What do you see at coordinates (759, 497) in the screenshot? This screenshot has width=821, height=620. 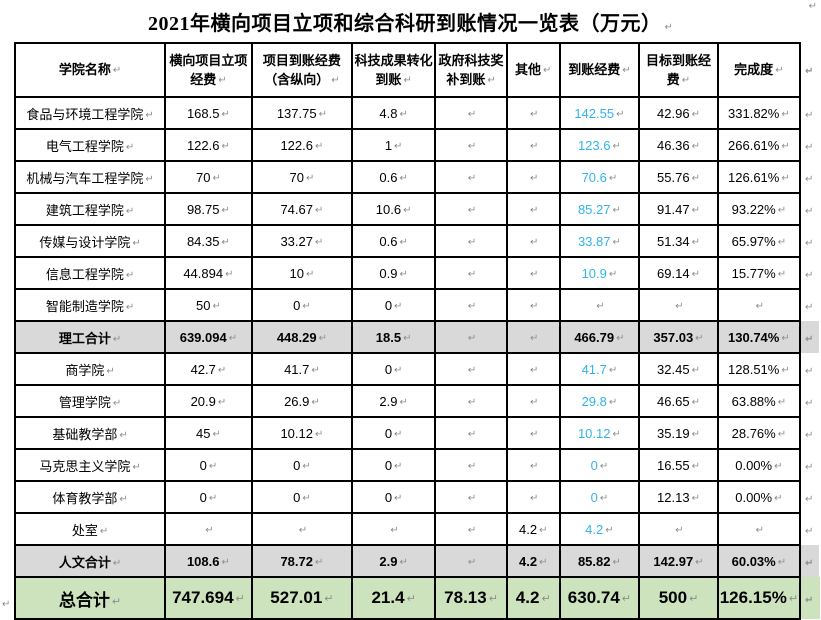 I see `value-cell: 0.00% ↵` at bounding box center [759, 497].